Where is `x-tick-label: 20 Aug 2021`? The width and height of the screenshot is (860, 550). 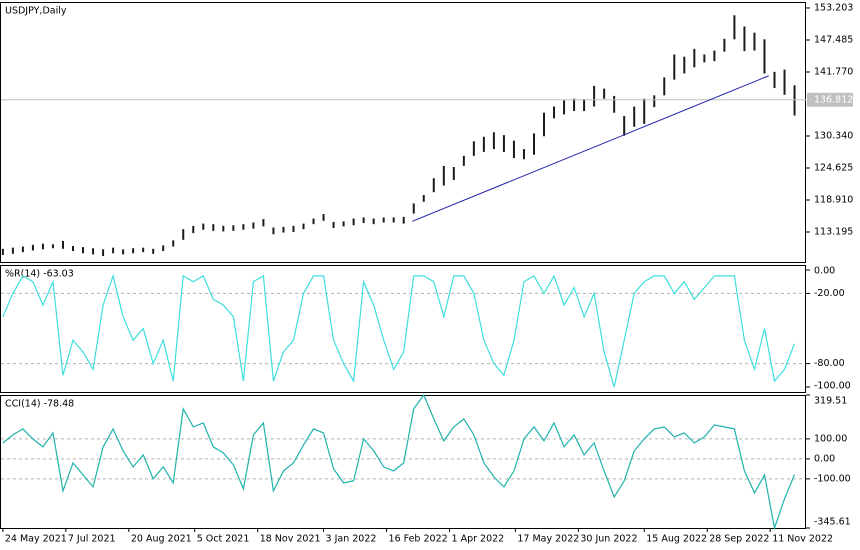
x-tick-label: 20 Aug 2021 is located at coordinates (161, 539).